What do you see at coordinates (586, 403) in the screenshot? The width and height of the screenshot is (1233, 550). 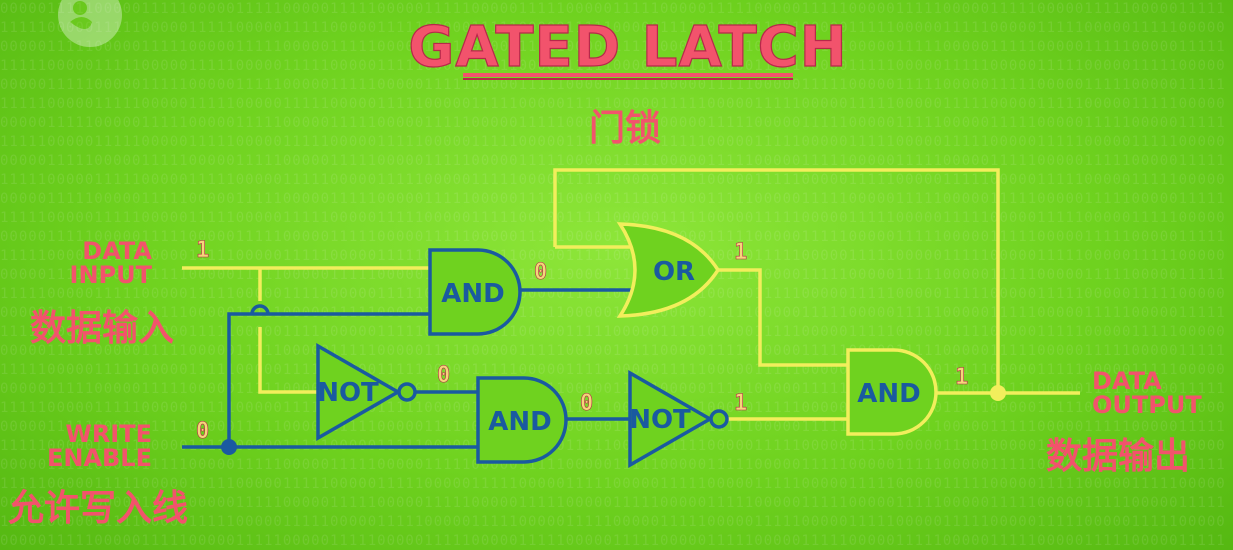 I see `bit-and-mid-out: 0` at bounding box center [586, 403].